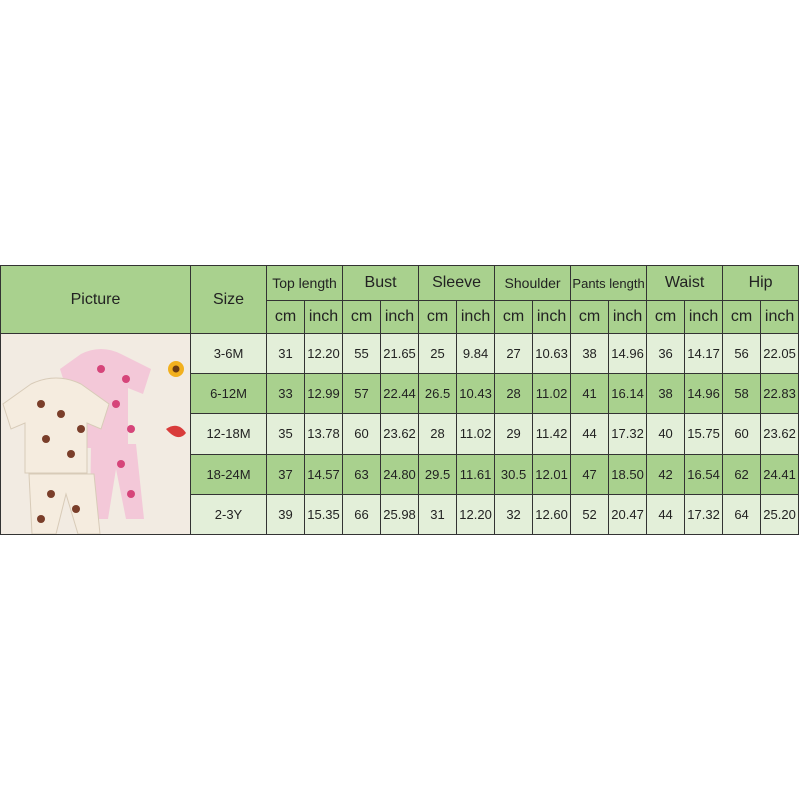 This screenshot has height=800, width=800. What do you see at coordinates (362, 394) in the screenshot?
I see `value-cell: 57` at bounding box center [362, 394].